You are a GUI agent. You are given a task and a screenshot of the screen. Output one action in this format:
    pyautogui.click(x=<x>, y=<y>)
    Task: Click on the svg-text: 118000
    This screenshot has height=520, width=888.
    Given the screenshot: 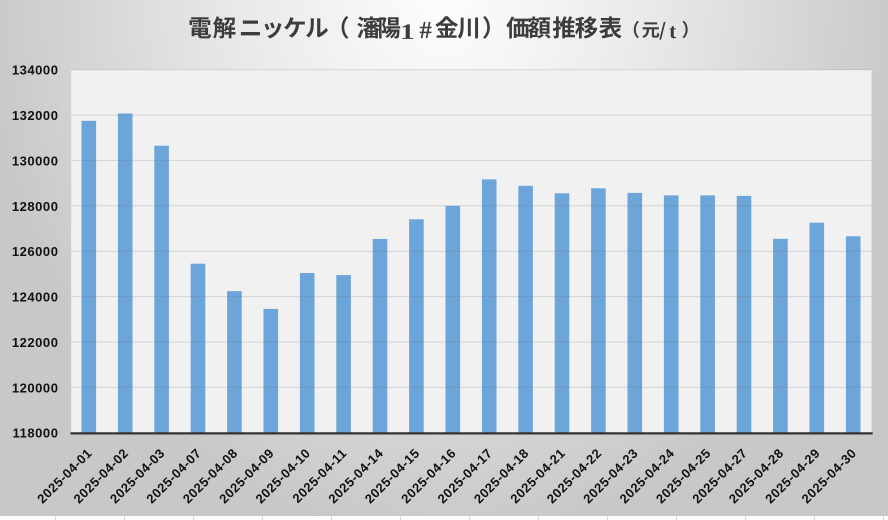 What is the action you would take?
    pyautogui.click(x=36, y=433)
    